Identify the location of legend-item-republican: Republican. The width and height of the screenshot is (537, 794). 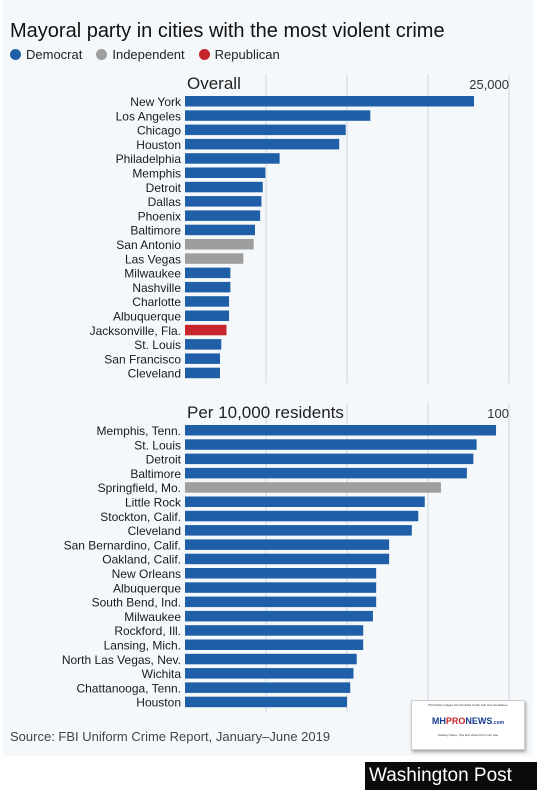
(239, 54).